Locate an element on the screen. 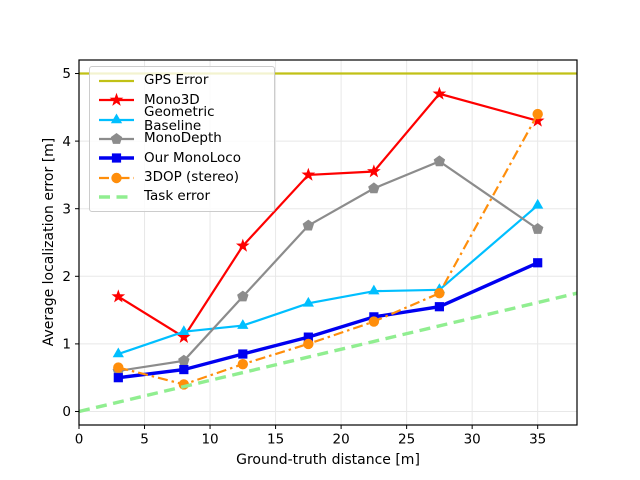 The width and height of the screenshot is (640, 480). y-axis-title: Average localization error [m] is located at coordinates (49, 242).